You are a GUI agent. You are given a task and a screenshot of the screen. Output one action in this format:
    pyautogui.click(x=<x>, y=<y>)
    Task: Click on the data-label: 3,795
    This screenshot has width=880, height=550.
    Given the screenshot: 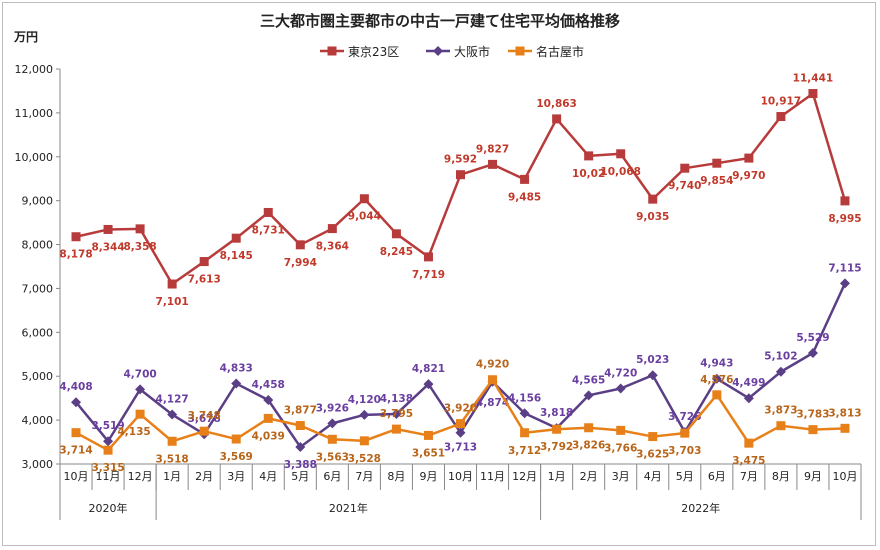 What is the action you would take?
    pyautogui.click(x=396, y=414)
    